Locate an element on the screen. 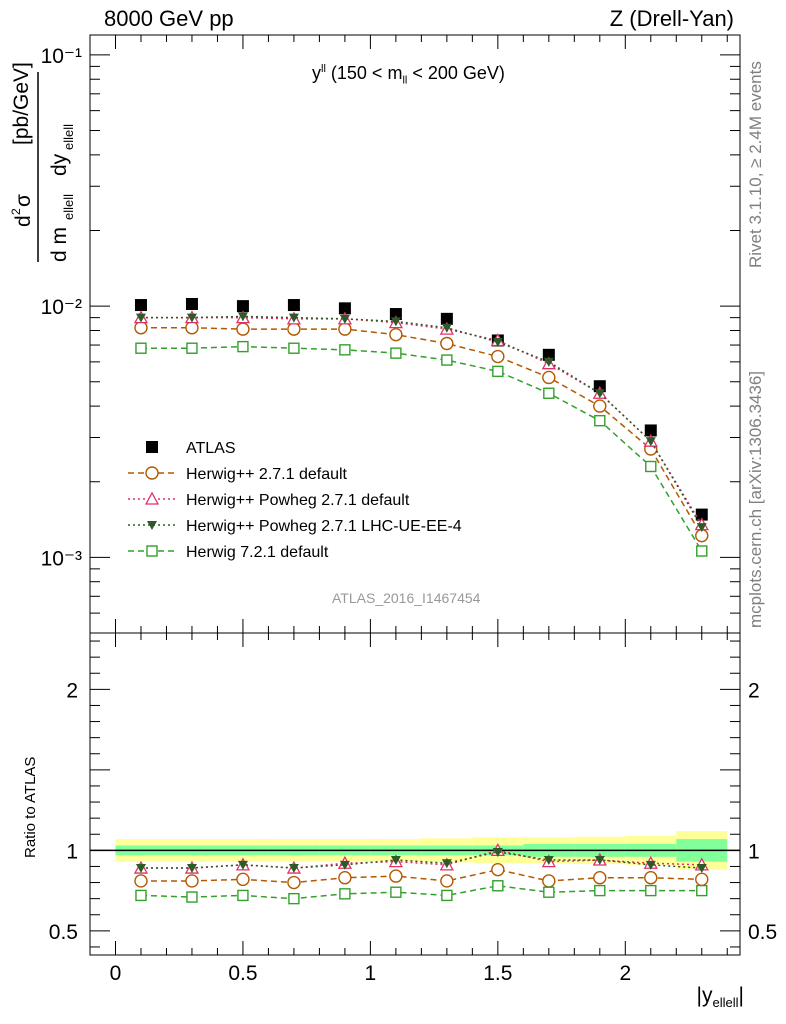  ratio-y-tick-label-right: 2 is located at coordinates (754, 690).